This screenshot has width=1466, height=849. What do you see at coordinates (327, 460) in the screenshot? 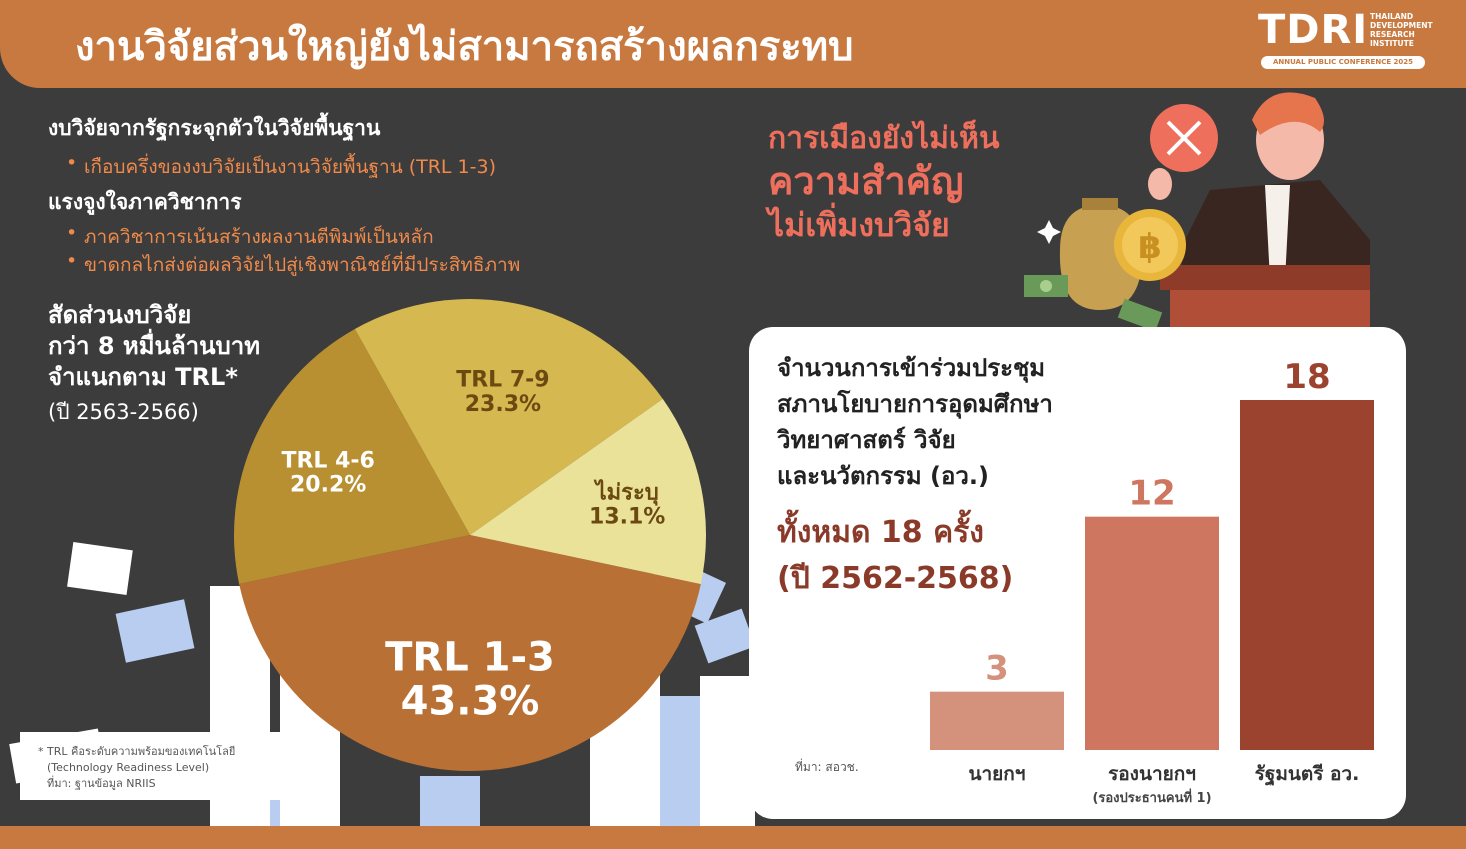
I see `pie-slice-label: TRL 4-6` at bounding box center [327, 460].